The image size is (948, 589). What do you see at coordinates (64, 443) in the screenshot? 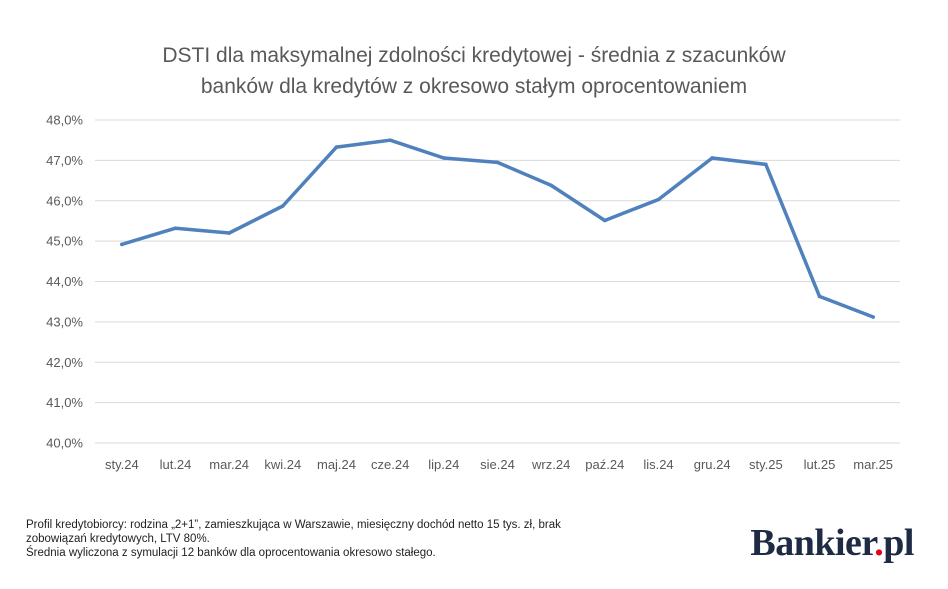
I see `y-tick-label: 40,0%` at bounding box center [64, 443].